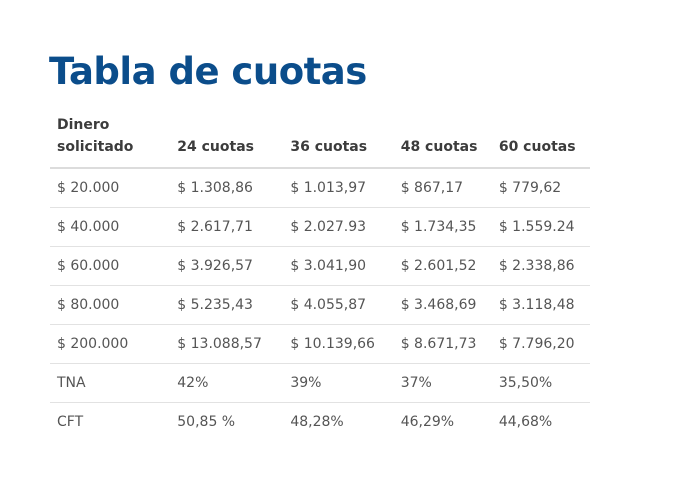  I want to click on header-amount-requested: Dinero solicitado, so click(110, 140).